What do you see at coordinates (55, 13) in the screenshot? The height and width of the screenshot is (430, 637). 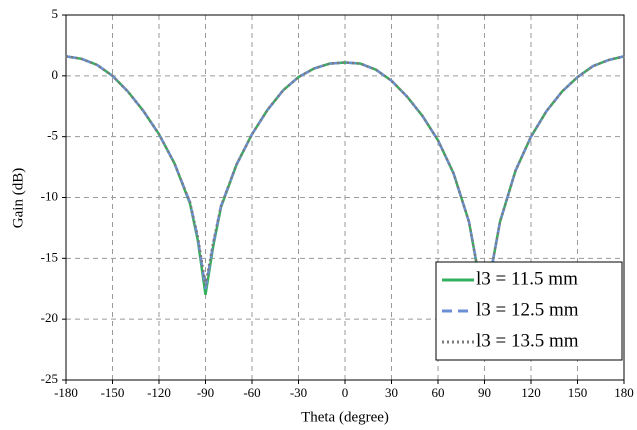 I see `y-tick-label: 5` at bounding box center [55, 13].